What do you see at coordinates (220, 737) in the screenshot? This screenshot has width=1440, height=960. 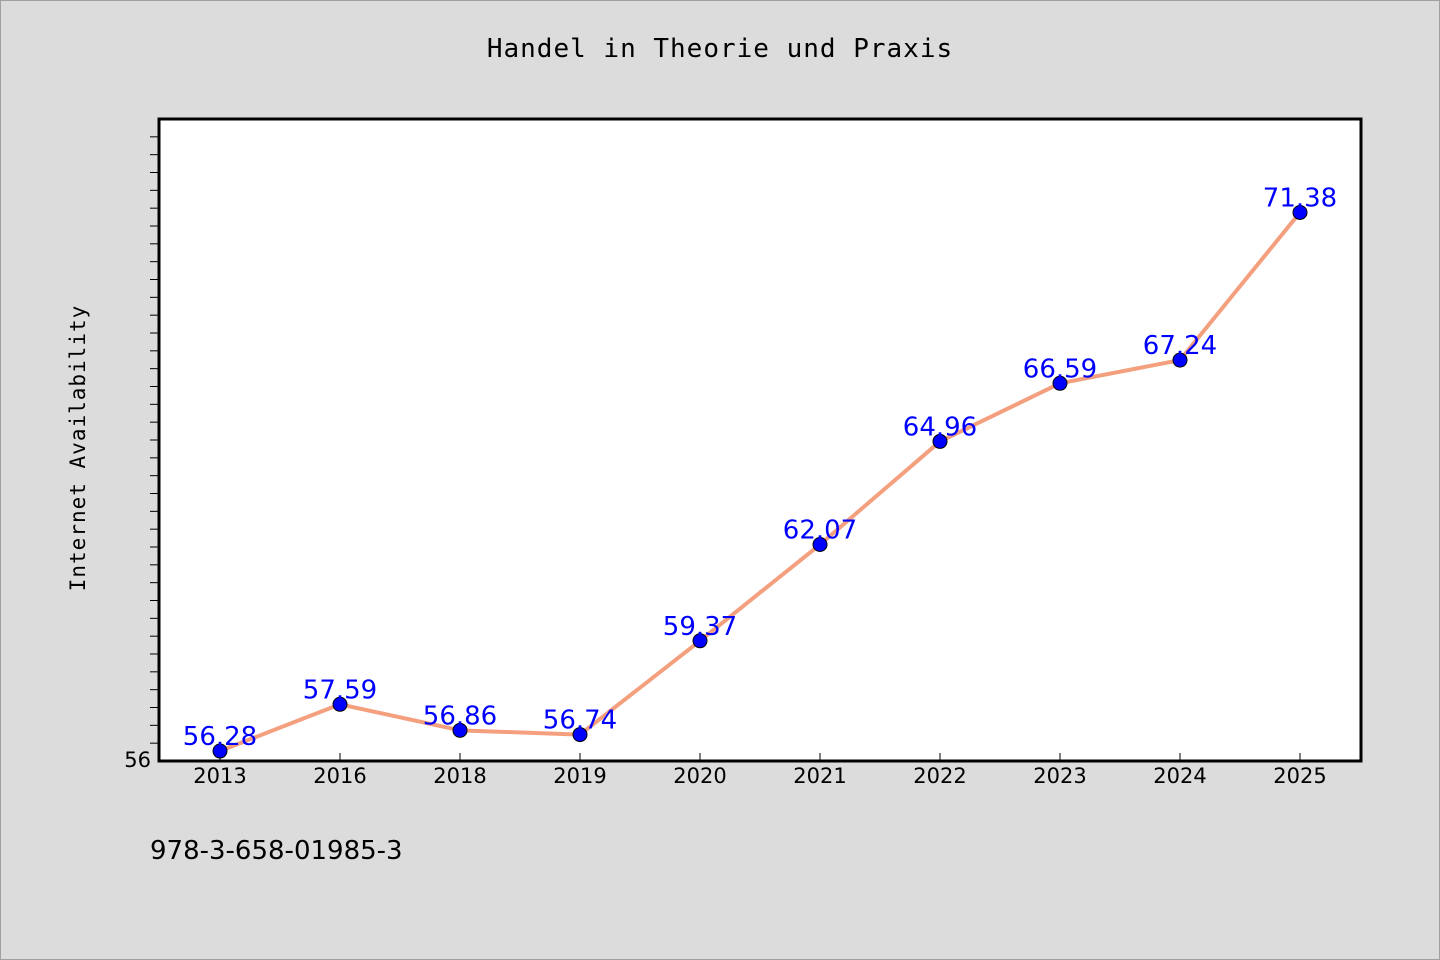 I see `data-label: 56.28` at bounding box center [220, 737].